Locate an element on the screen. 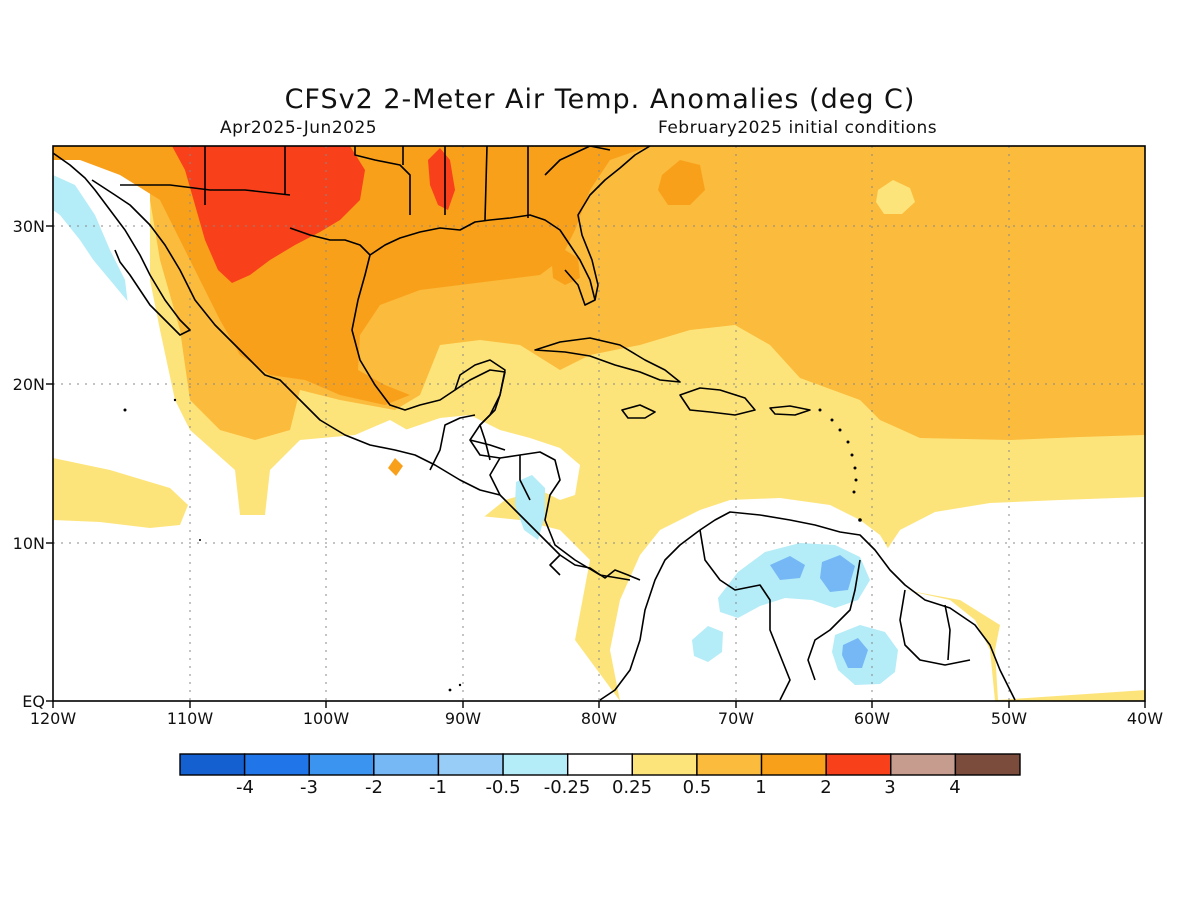 The image size is (1200, 900). colorbar-label: 0.25 is located at coordinates (632, 787).